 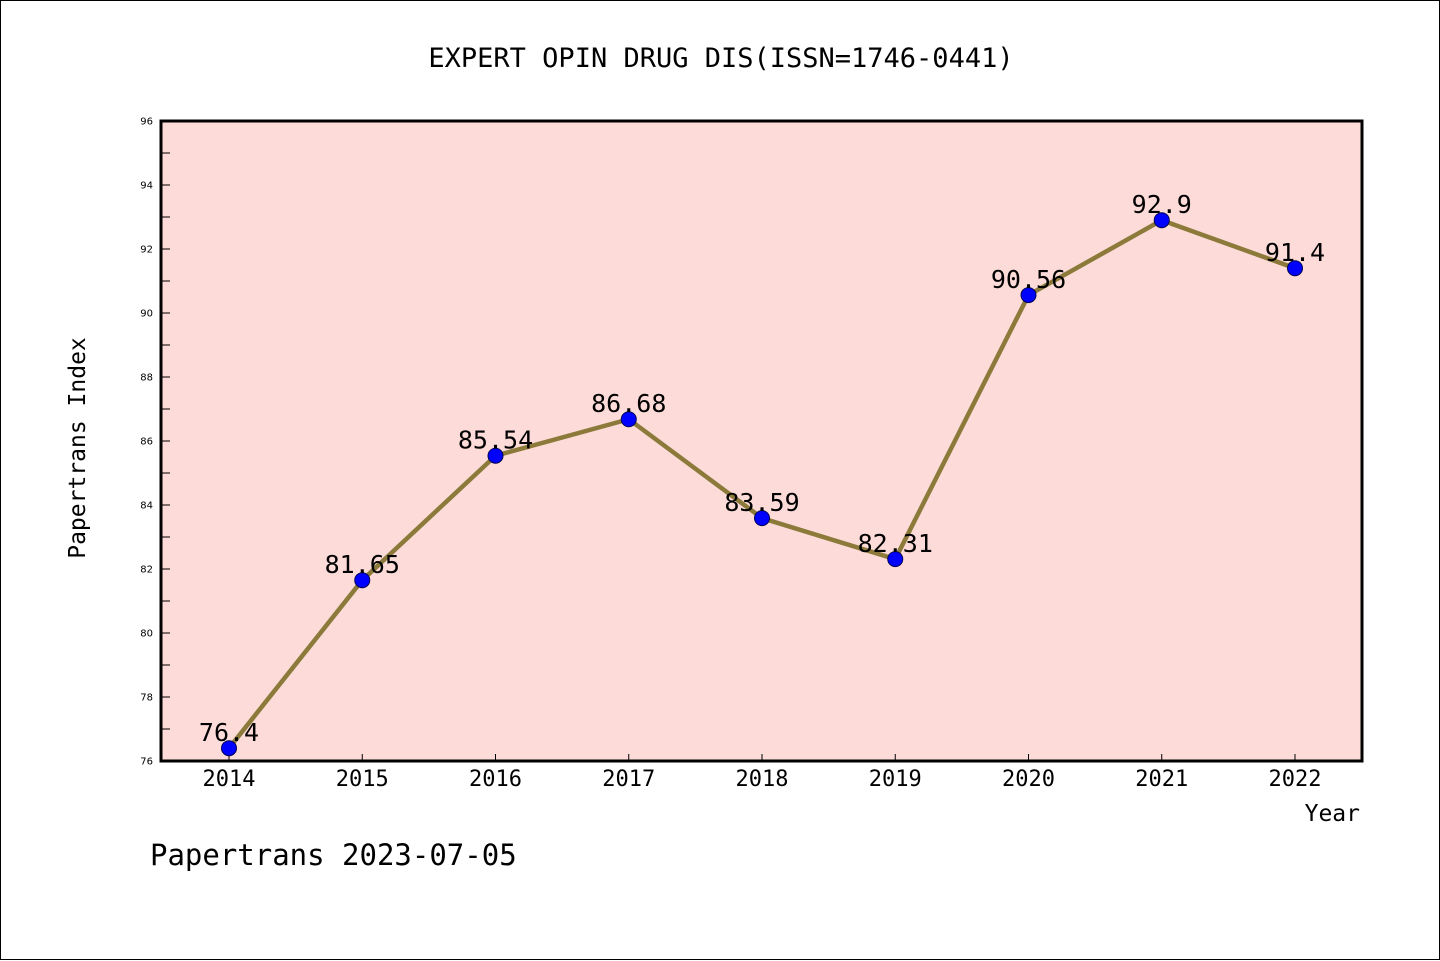 What do you see at coordinates (495, 440) in the screenshot?
I see `data-label: 85.54` at bounding box center [495, 440].